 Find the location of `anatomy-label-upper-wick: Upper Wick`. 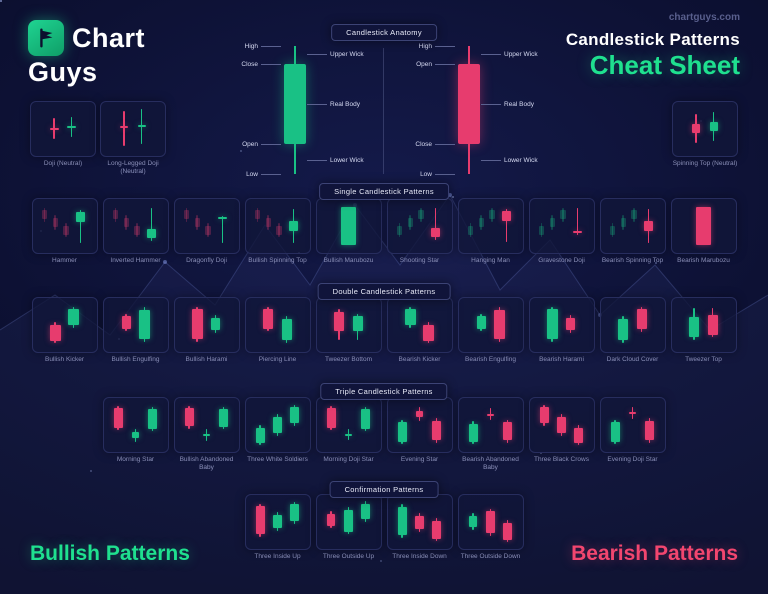

anatomy-label-upper-wick: Upper Wick is located at coordinates (341, 54).